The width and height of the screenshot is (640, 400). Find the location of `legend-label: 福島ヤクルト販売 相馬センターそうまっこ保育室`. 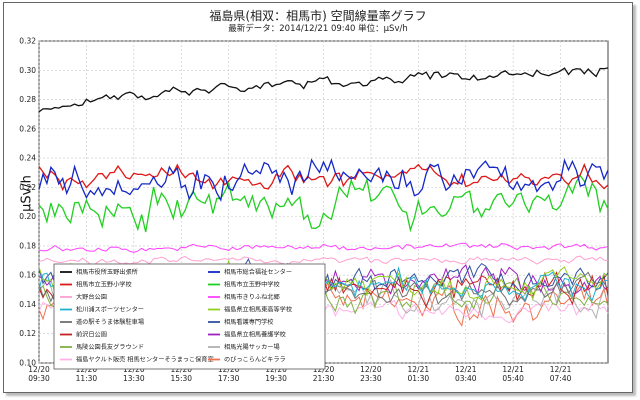

legend-label: 福島ヤクルト販売 相馬センターそうまっこ保育室 is located at coordinates (145, 360).